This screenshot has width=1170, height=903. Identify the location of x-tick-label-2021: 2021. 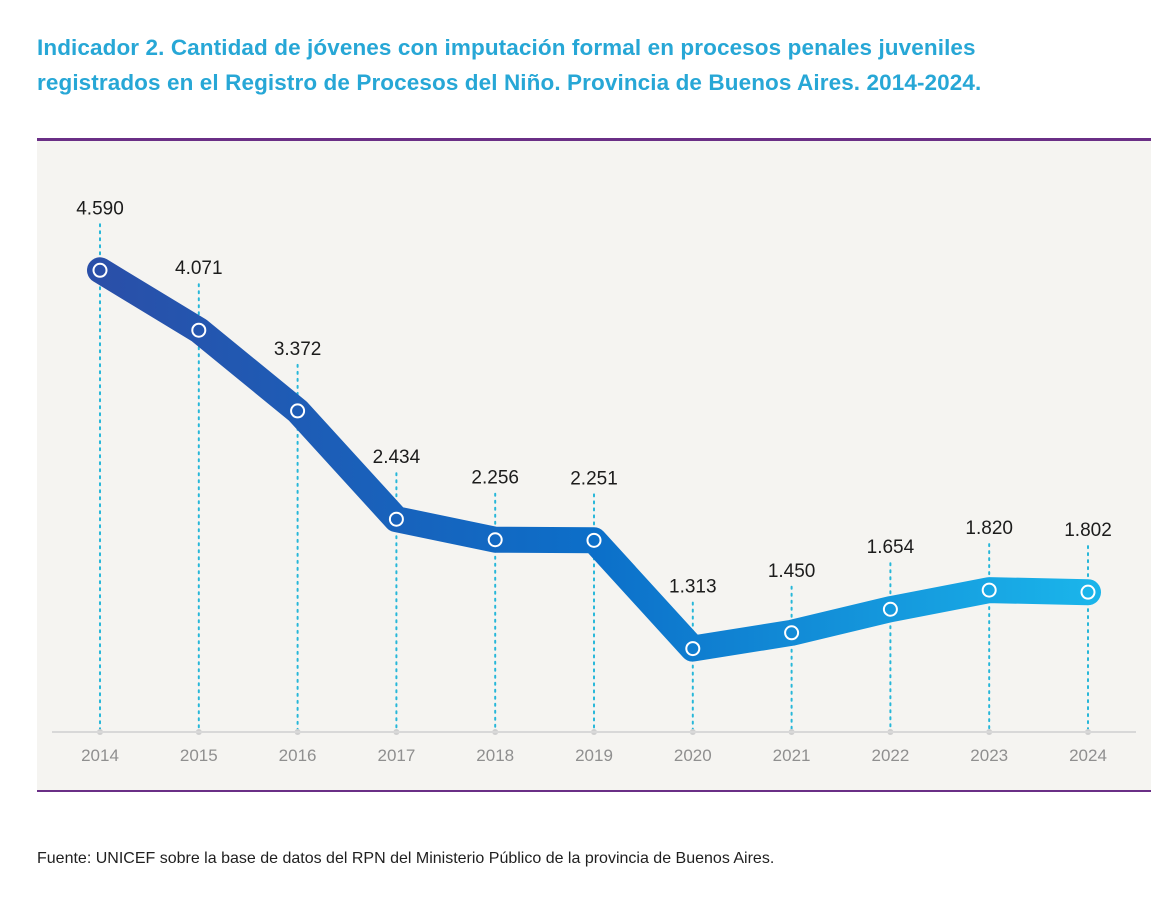
(792, 755).